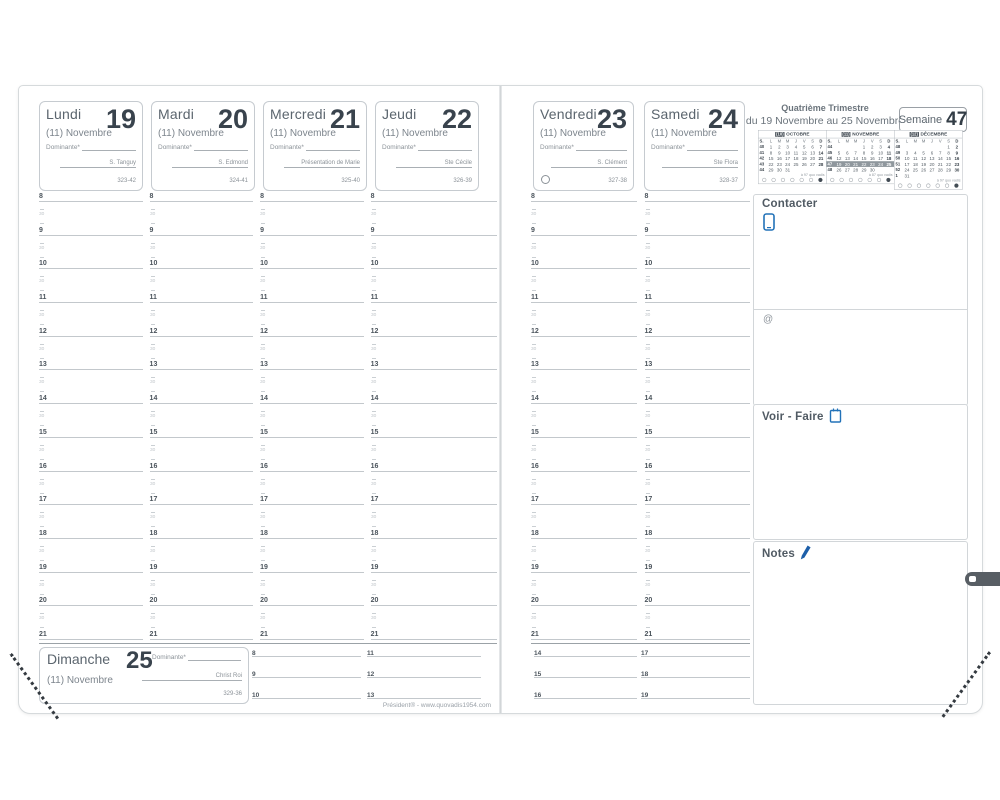 The height and width of the screenshot is (800, 1000). I want to click on hour-row-16: 16 30, so click(584, 481).